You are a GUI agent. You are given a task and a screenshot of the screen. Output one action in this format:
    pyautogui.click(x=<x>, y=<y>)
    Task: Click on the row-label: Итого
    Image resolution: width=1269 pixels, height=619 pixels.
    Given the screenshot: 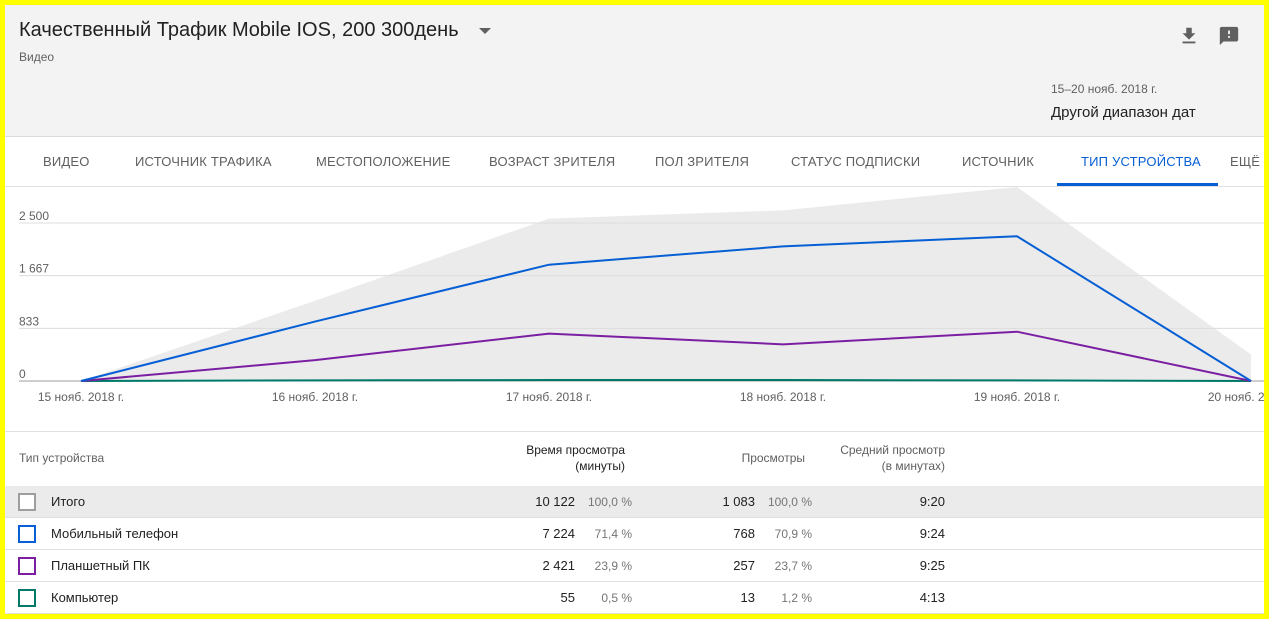 What is the action you would take?
    pyautogui.click(x=68, y=501)
    